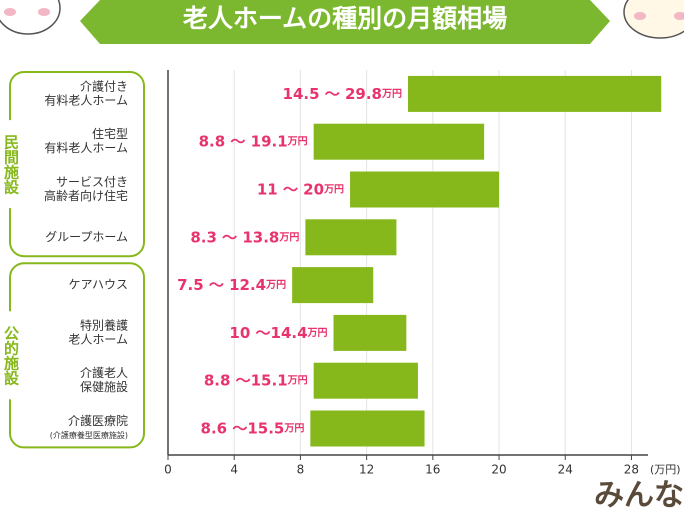 The height and width of the screenshot is (513, 684). I want to click on category-label: 特別養護, so click(104, 324).